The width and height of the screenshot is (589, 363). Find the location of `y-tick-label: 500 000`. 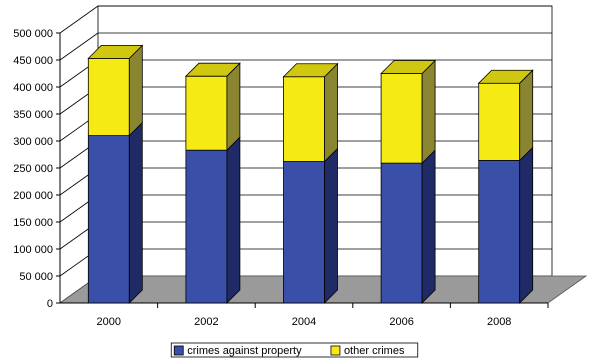

y-tick-label: 500 000 is located at coordinates (33, 34).